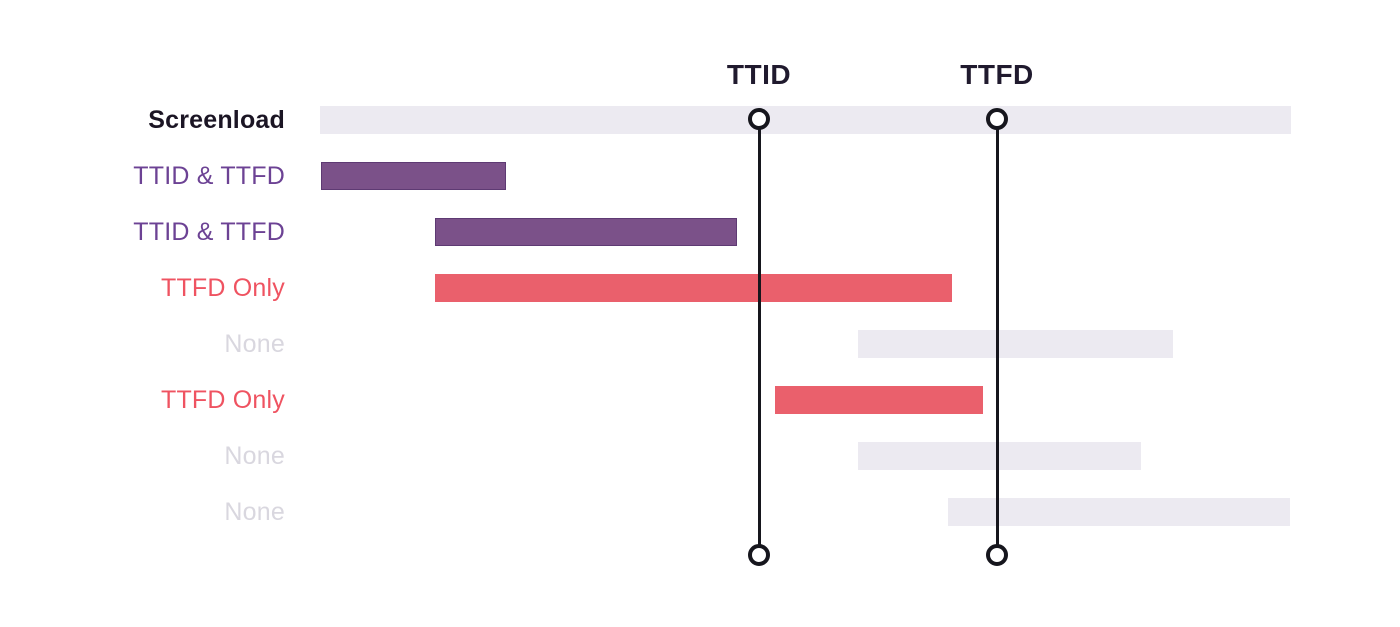  Describe the element at coordinates (759, 337) in the screenshot. I see `ttid-marker-line` at that location.